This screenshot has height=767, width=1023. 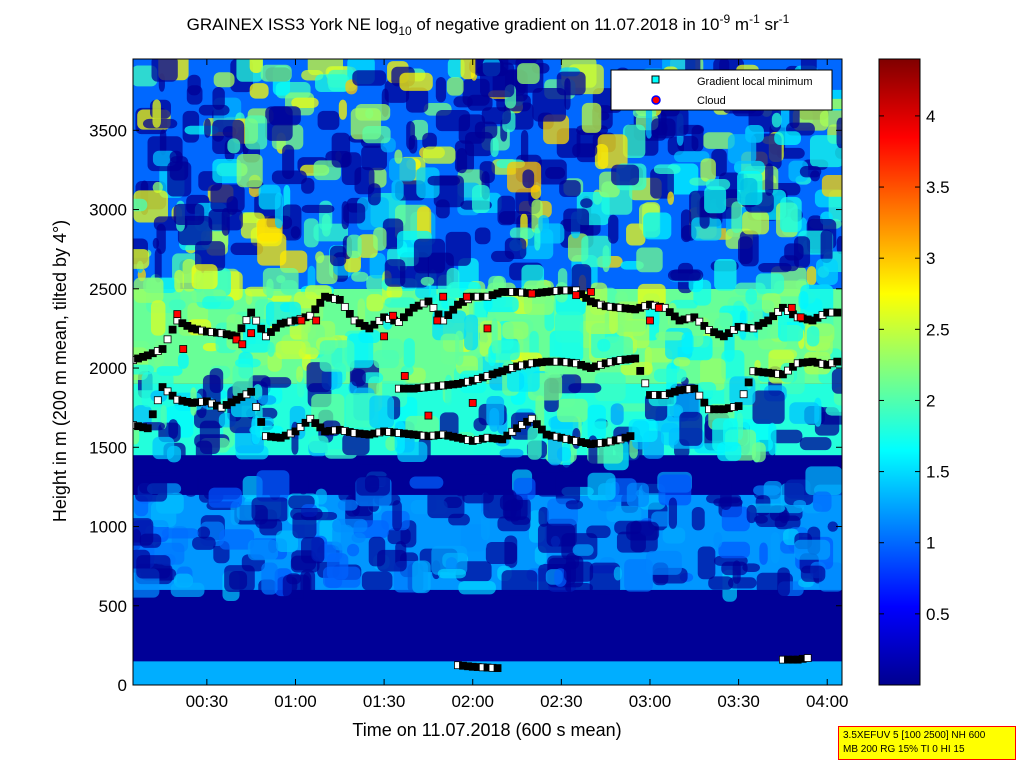 I want to click on y-tick-label: 2500, so click(x=108, y=289).